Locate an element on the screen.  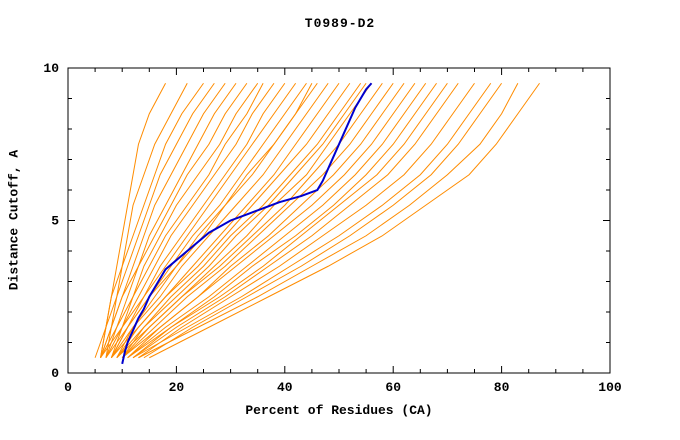
chart-title: T0989-D2 is located at coordinates (340, 23).